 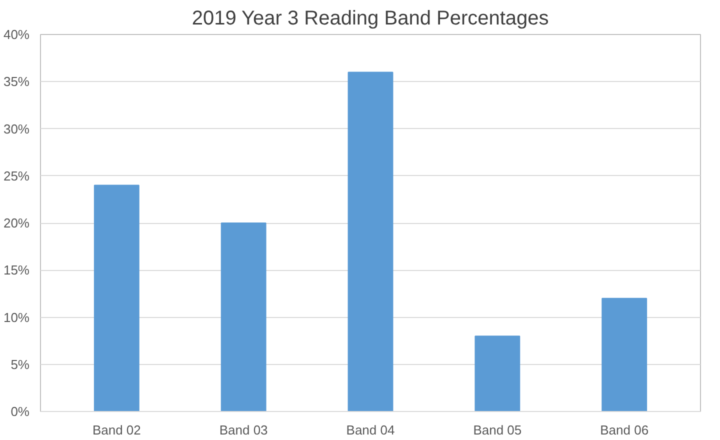 What do you see at coordinates (624, 430) in the screenshot?
I see `x-tick-label: Band 06` at bounding box center [624, 430].